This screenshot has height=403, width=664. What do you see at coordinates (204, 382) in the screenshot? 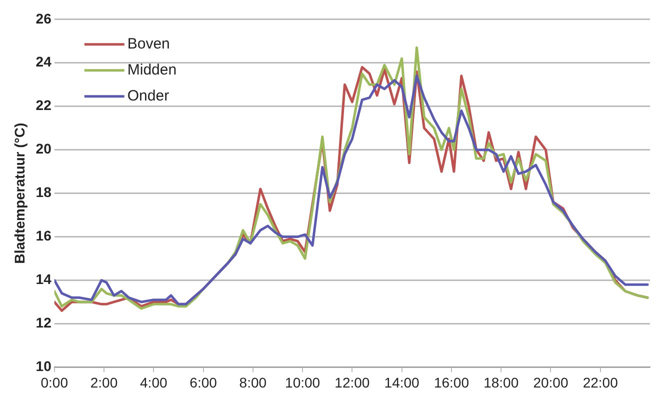
I see `x-tick-label: 6:00` at bounding box center [204, 382].